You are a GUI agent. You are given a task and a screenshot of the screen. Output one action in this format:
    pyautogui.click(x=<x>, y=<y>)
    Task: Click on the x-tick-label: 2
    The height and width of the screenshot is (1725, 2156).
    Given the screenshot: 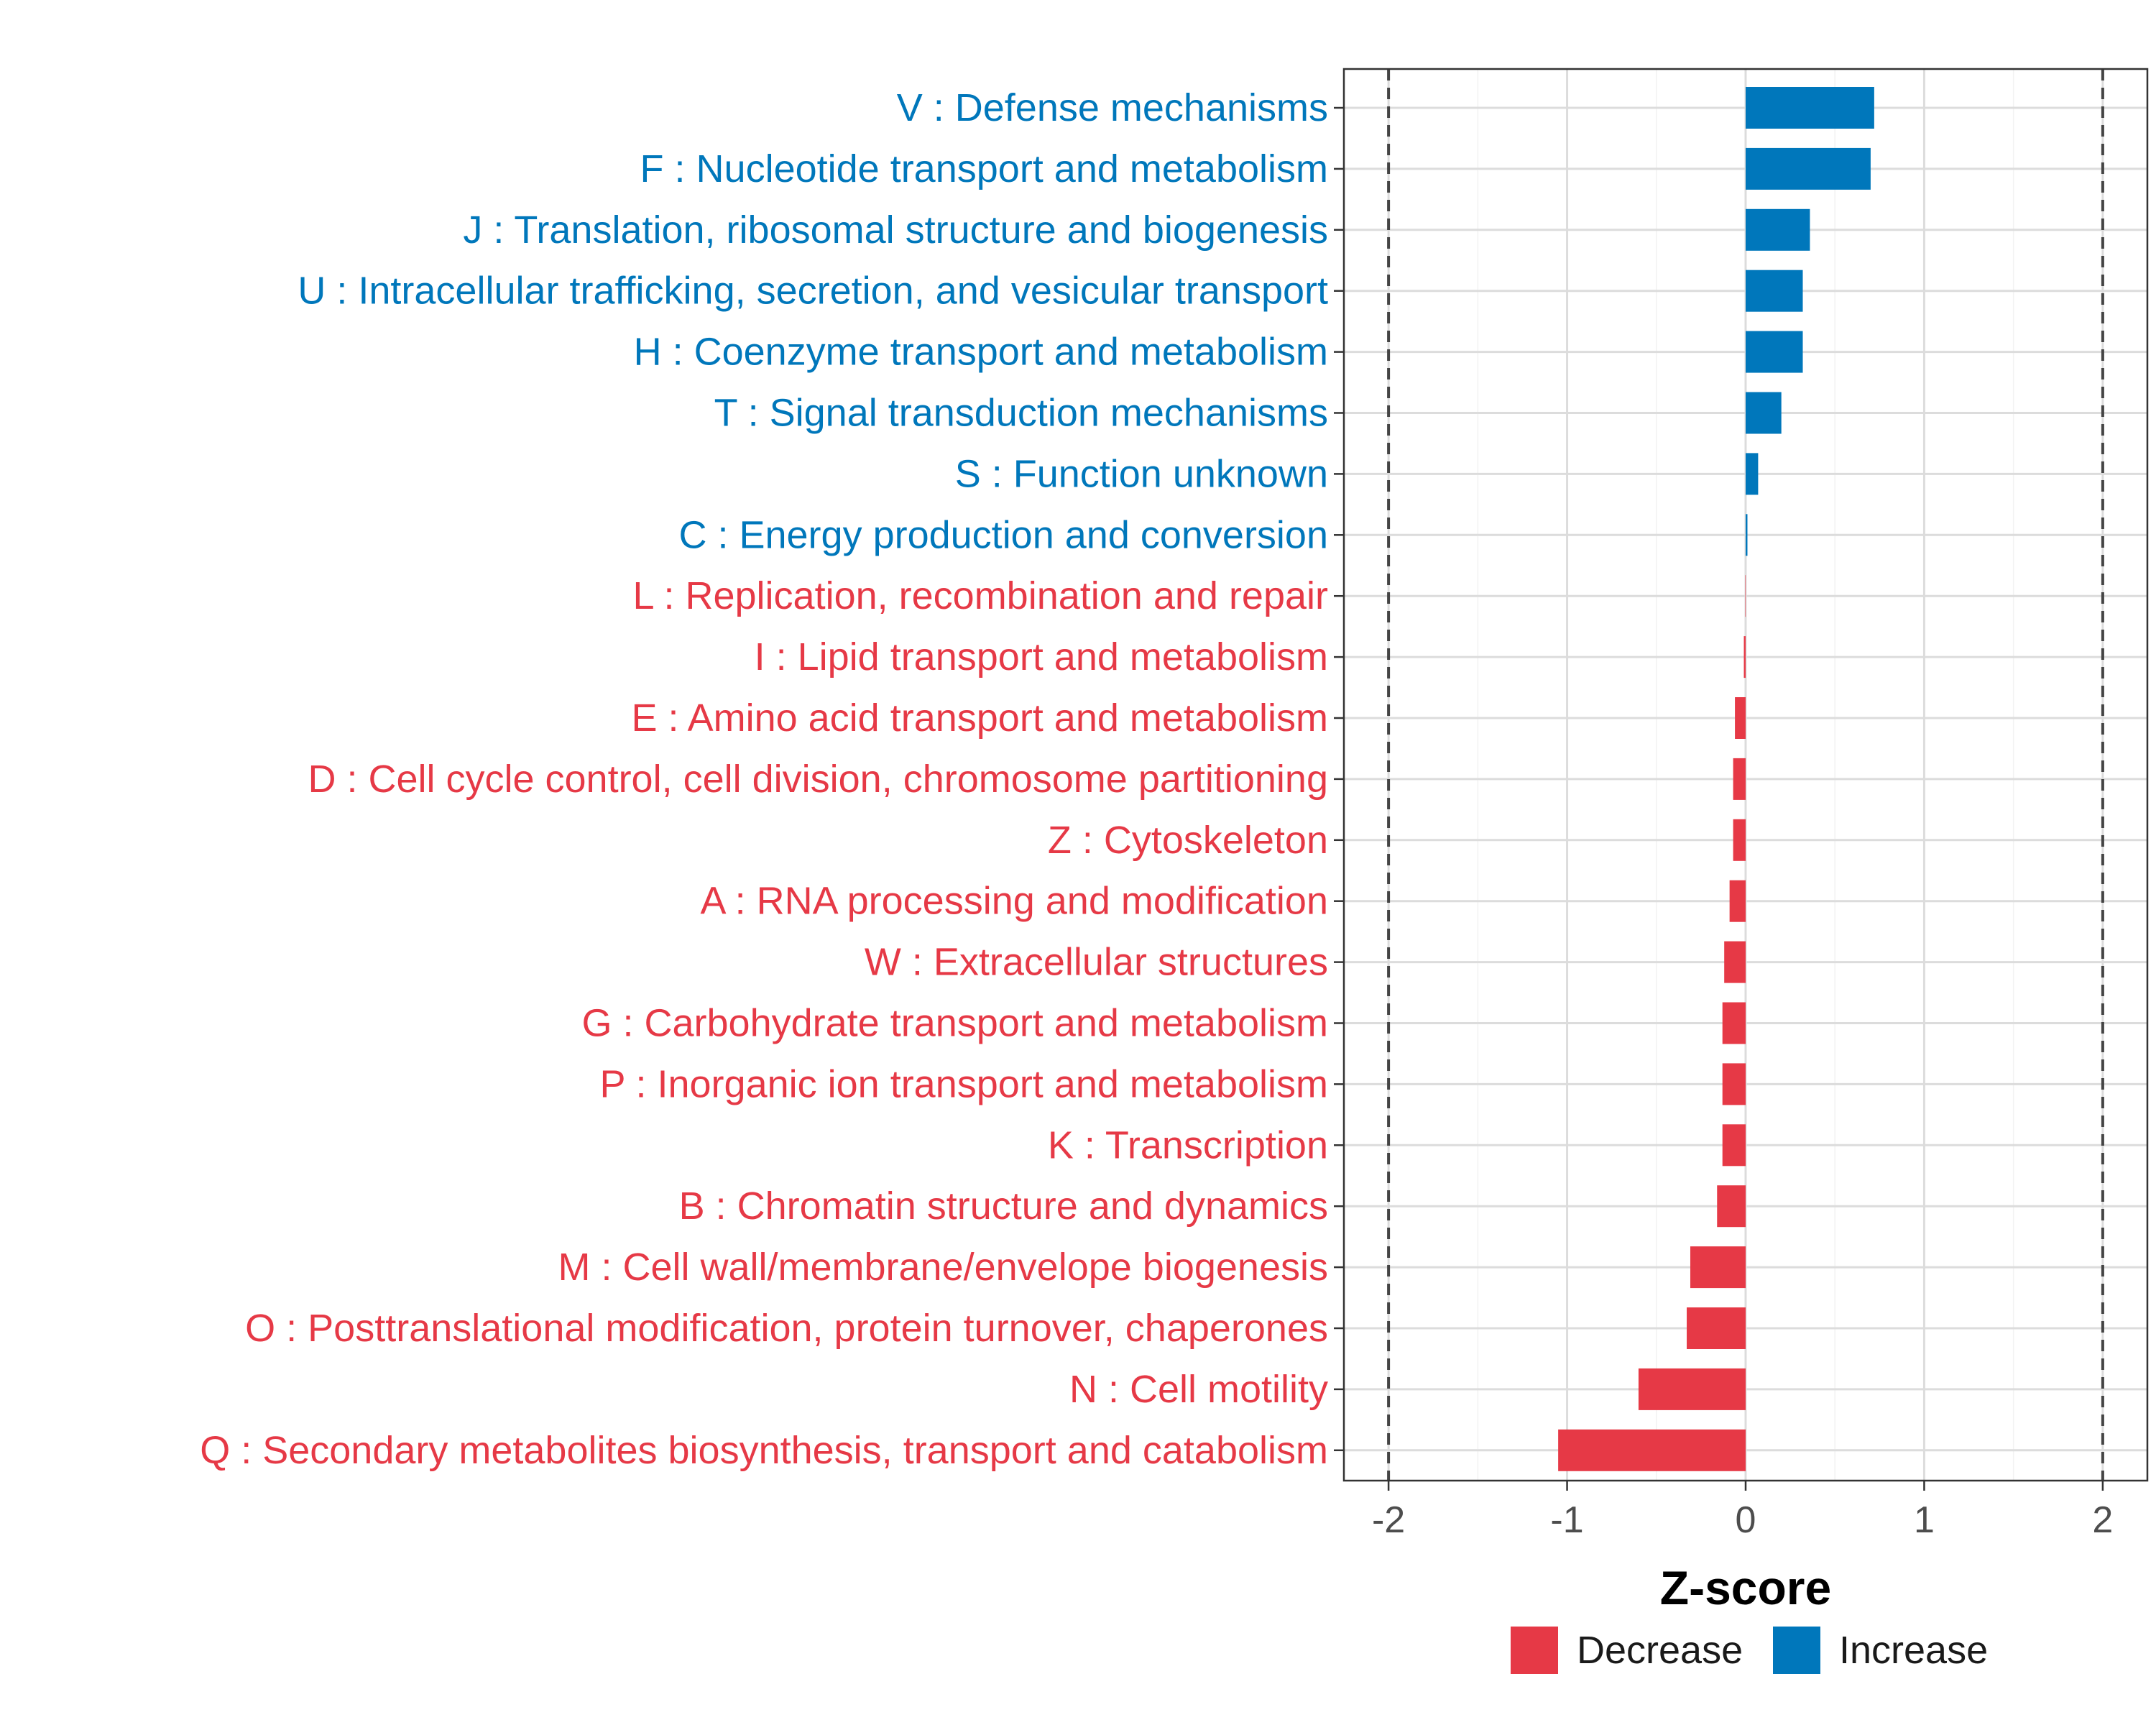 What is the action you would take?
    pyautogui.click(x=2102, y=1520)
    